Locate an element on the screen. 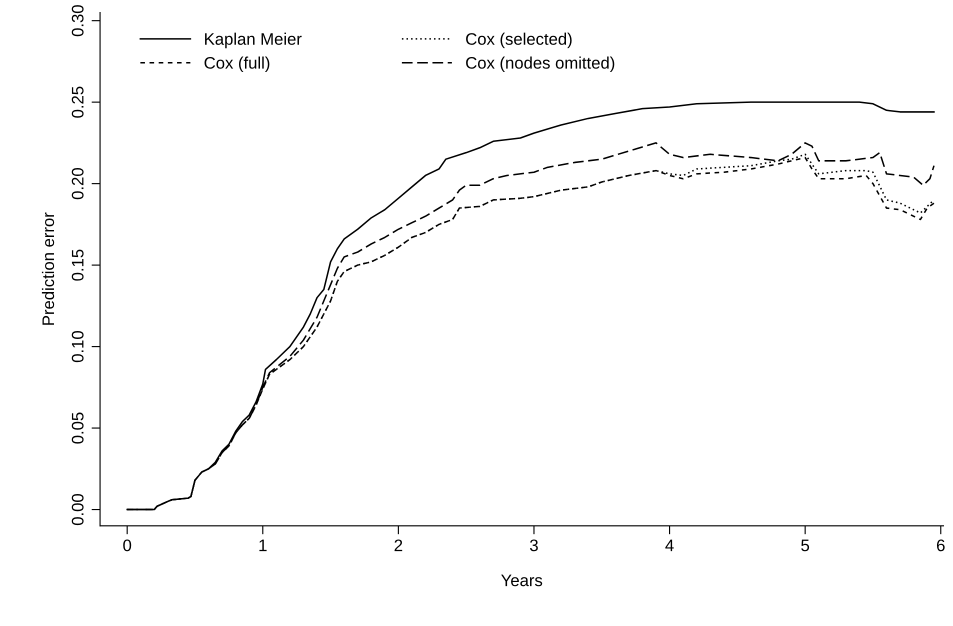 The width and height of the screenshot is (953, 626). x-tick-label: 5 is located at coordinates (805, 546).